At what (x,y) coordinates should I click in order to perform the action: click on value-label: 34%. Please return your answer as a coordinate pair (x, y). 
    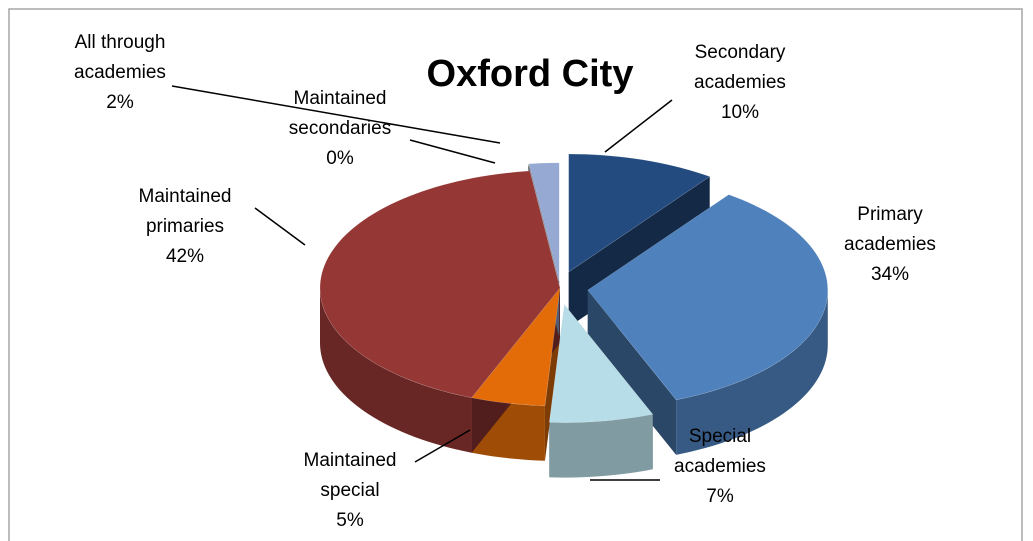
    Looking at the image, I should click on (890, 274).